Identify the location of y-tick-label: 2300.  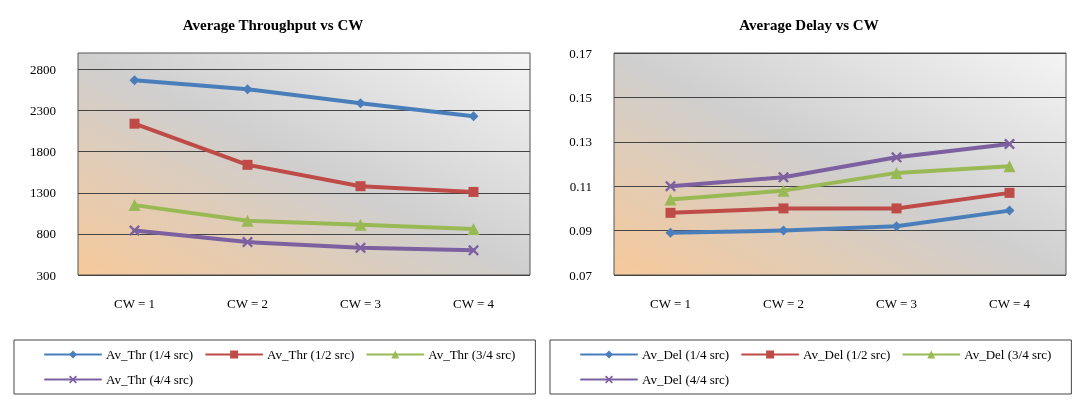
(43, 111).